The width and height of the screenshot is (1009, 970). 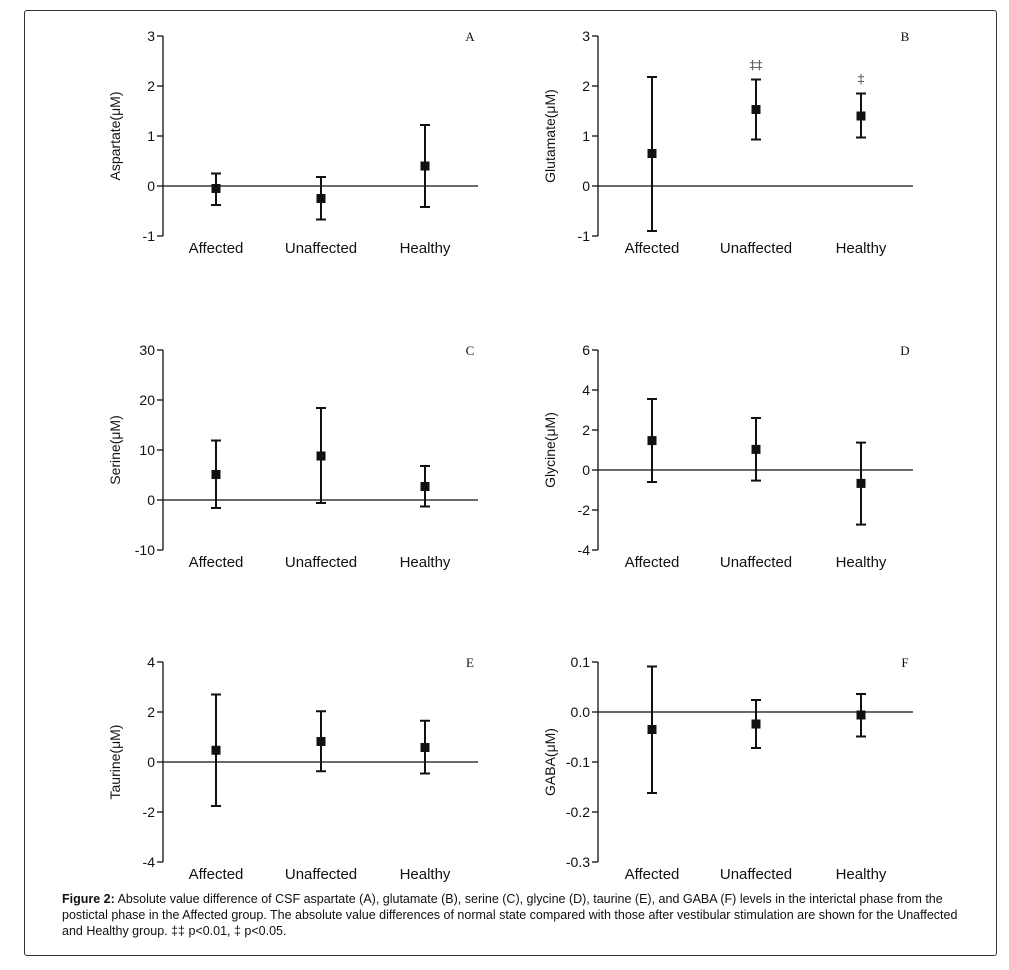 I want to click on y-axis-title: Aspartate(μM), so click(x=115, y=136).